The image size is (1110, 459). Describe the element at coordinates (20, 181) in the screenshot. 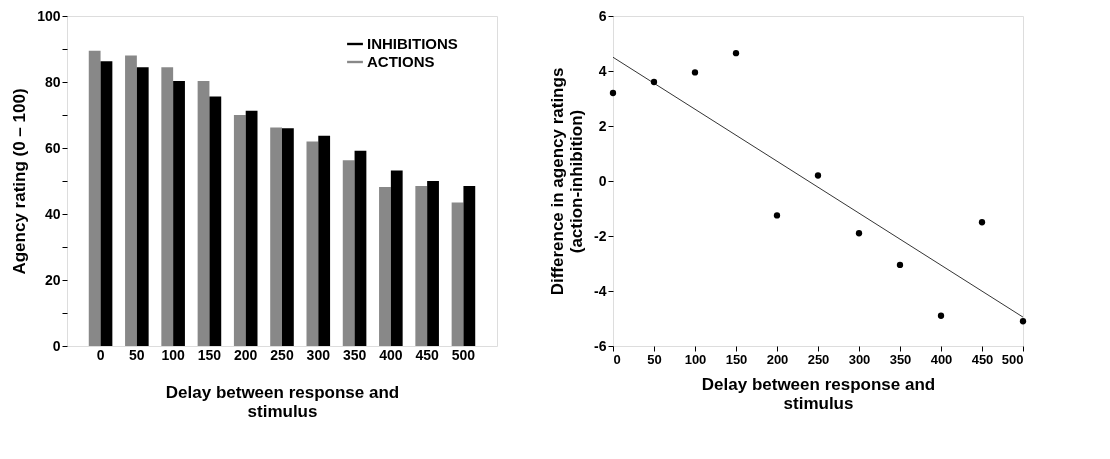

I see `y-axis-title: Agency rating (0 – 100)` at that location.